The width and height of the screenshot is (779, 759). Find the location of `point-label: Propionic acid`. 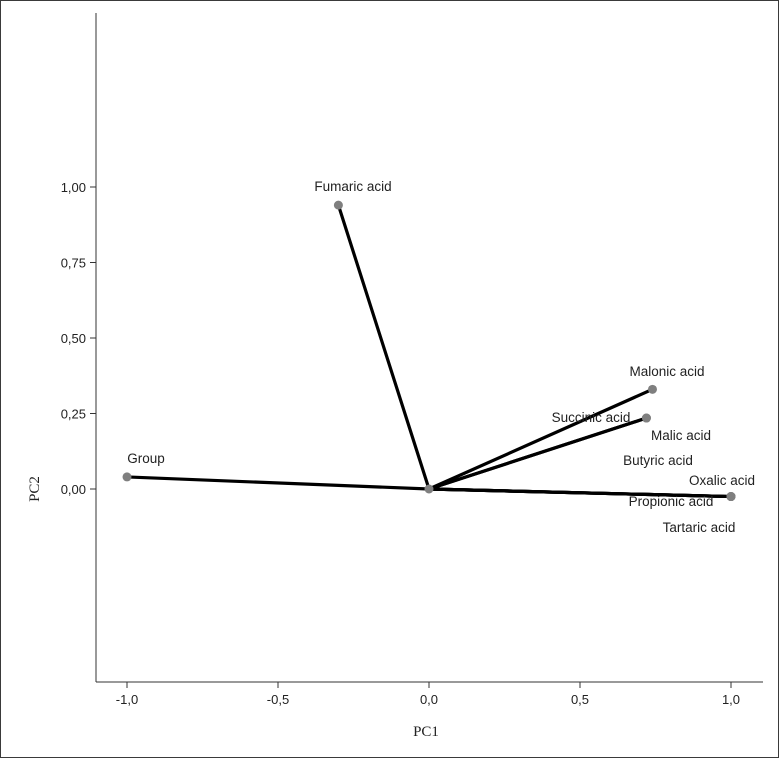

point-label: Propionic acid is located at coordinates (671, 501).